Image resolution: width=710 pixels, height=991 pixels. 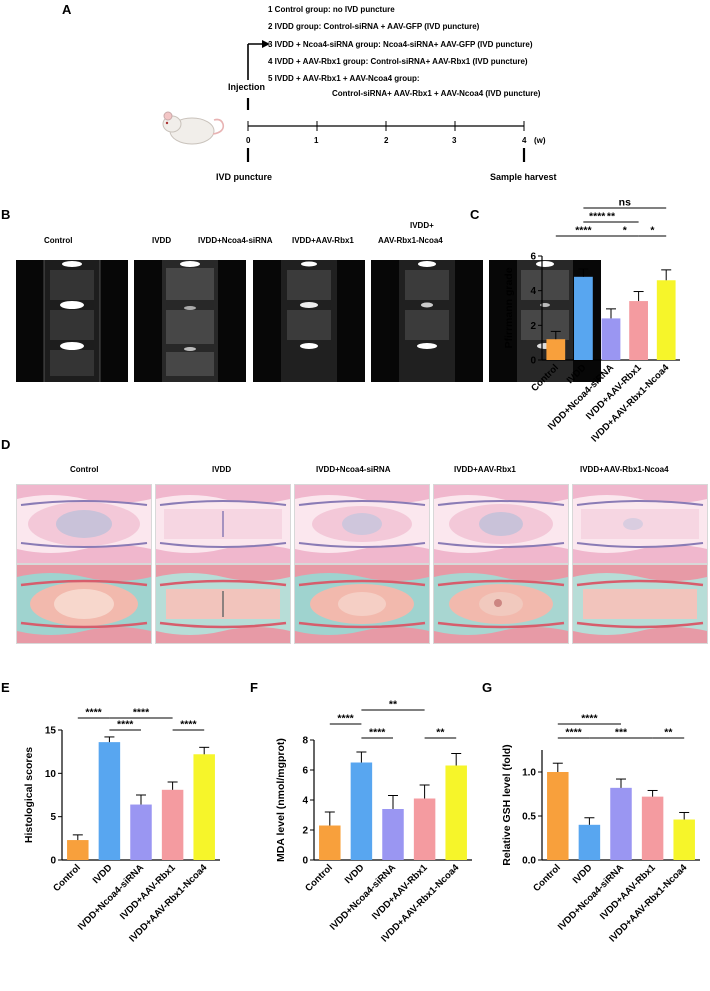 What do you see at coordinates (84, 524) in the screenshot?
I see `he-image-control` at bounding box center [84, 524].